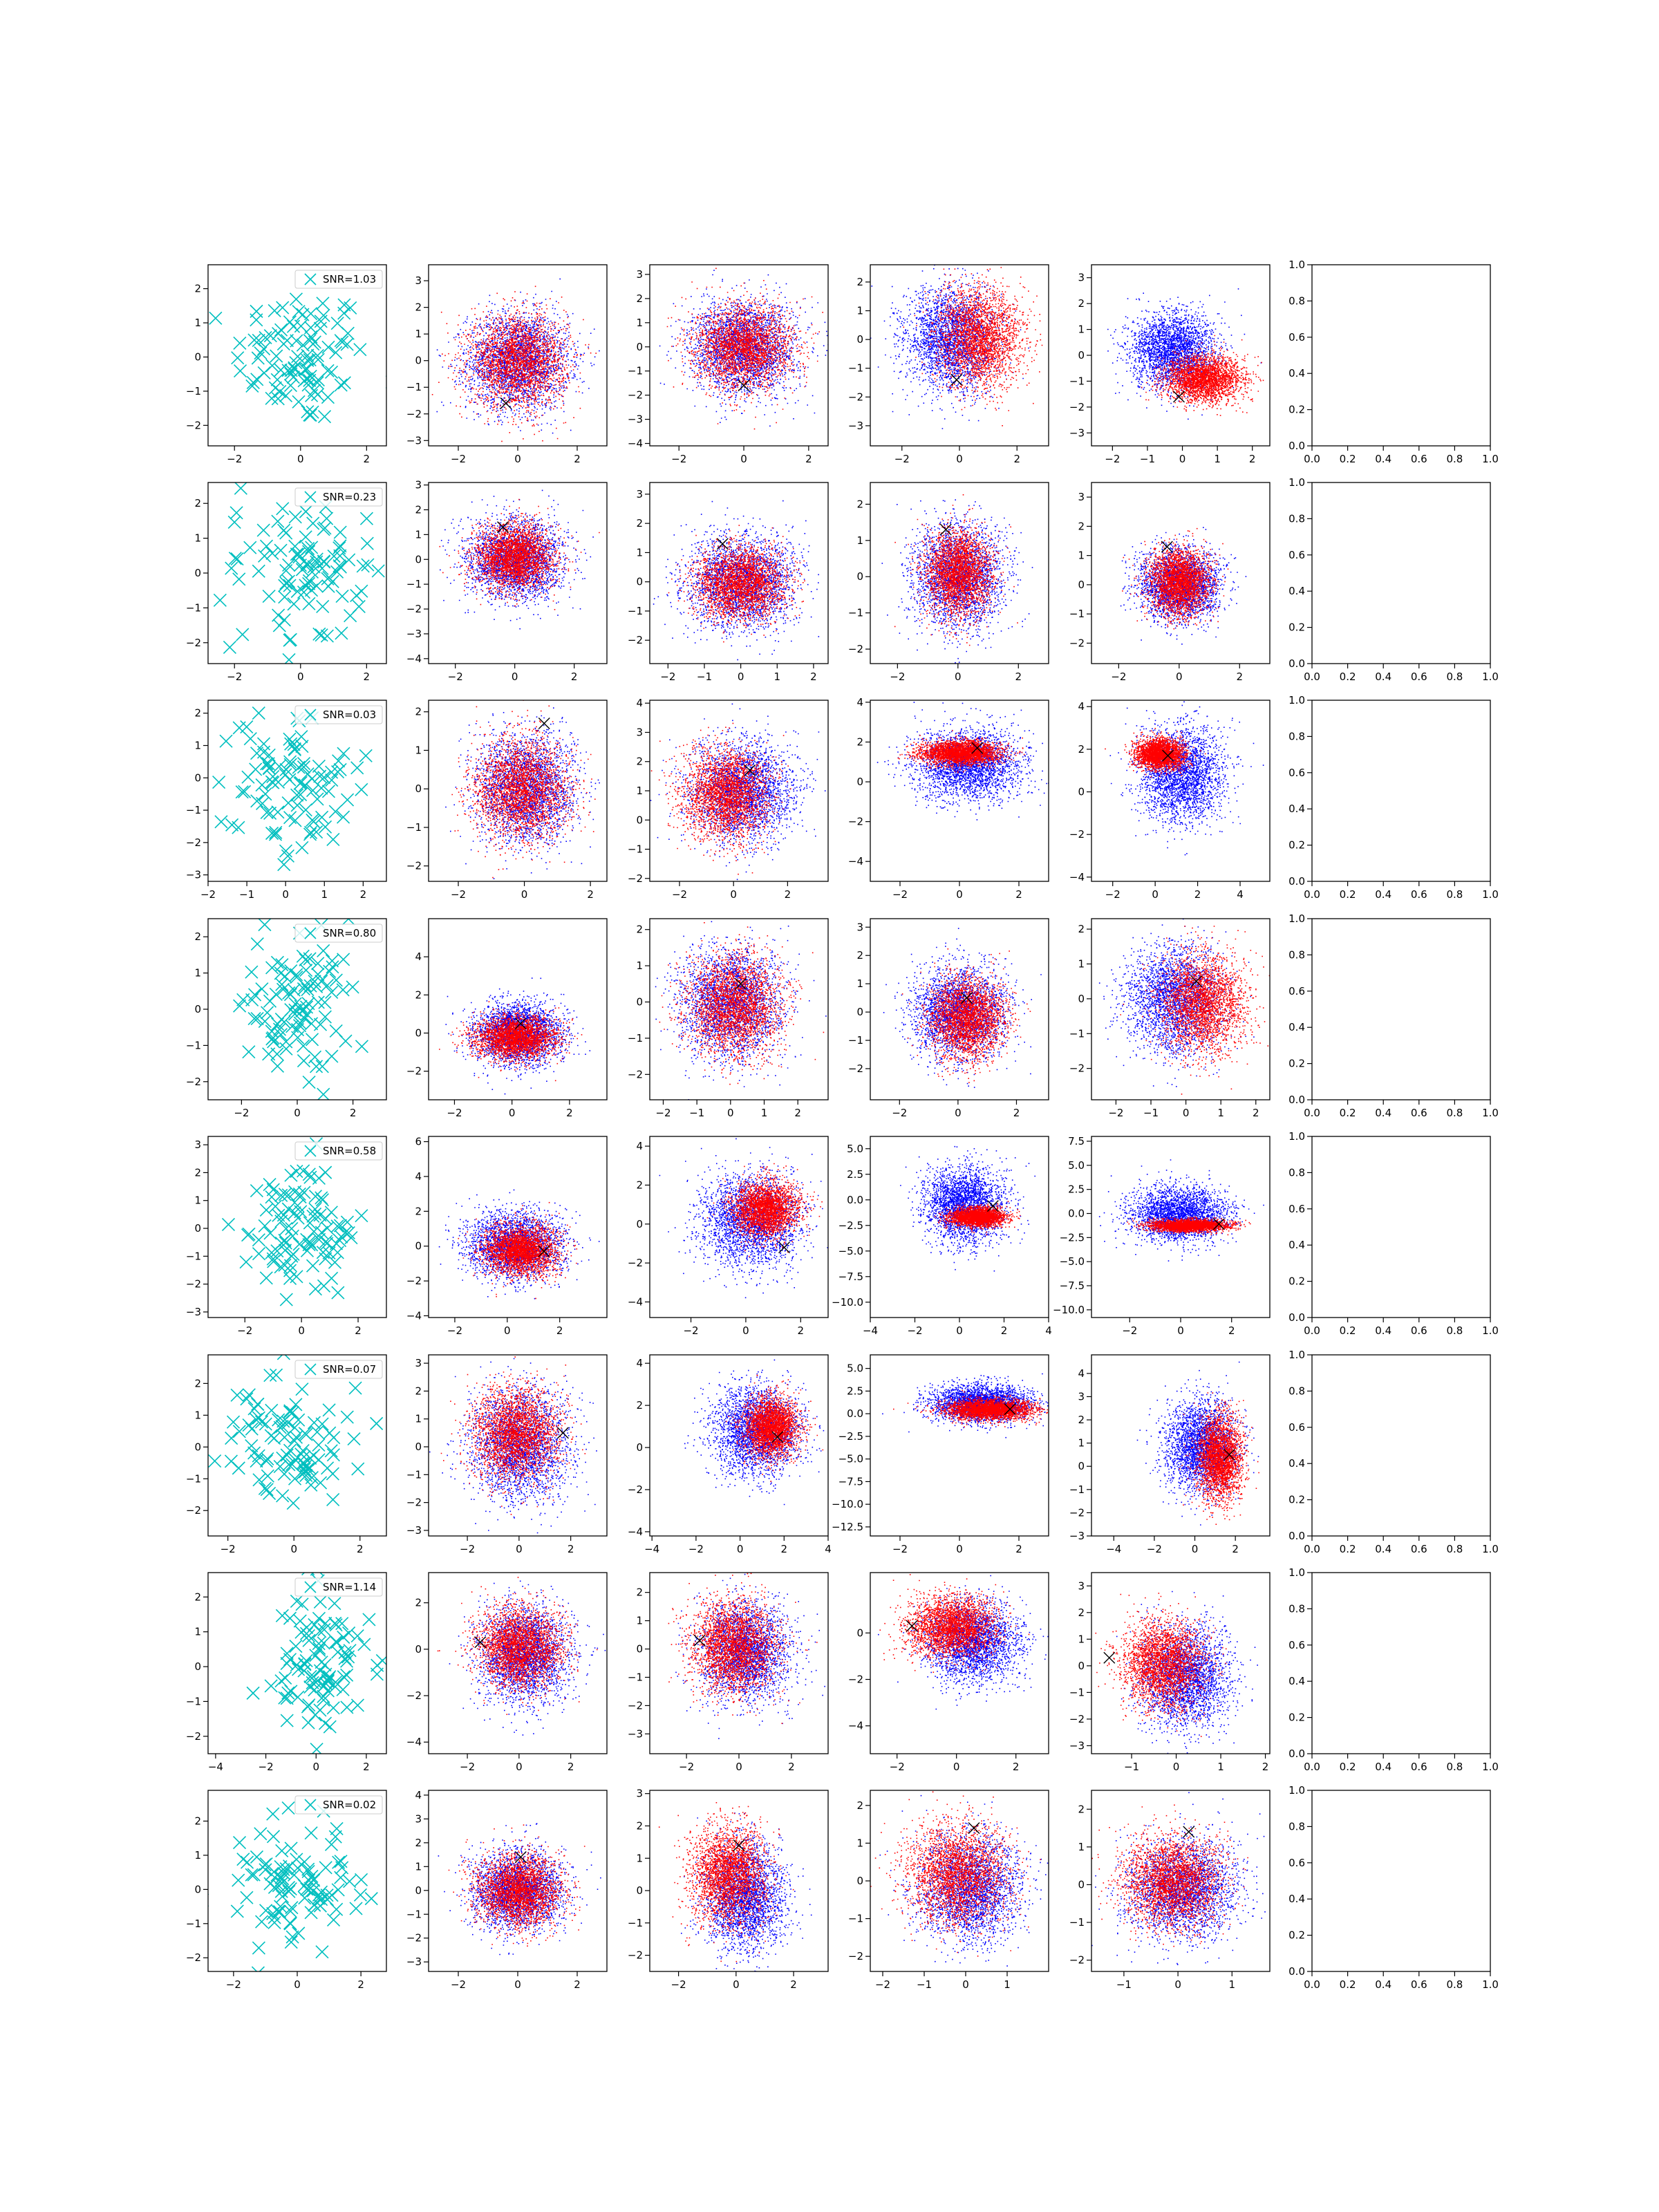 This screenshot has width=1659, height=2212. I want to click on legend: SNR=1.14, so click(338, 1587).